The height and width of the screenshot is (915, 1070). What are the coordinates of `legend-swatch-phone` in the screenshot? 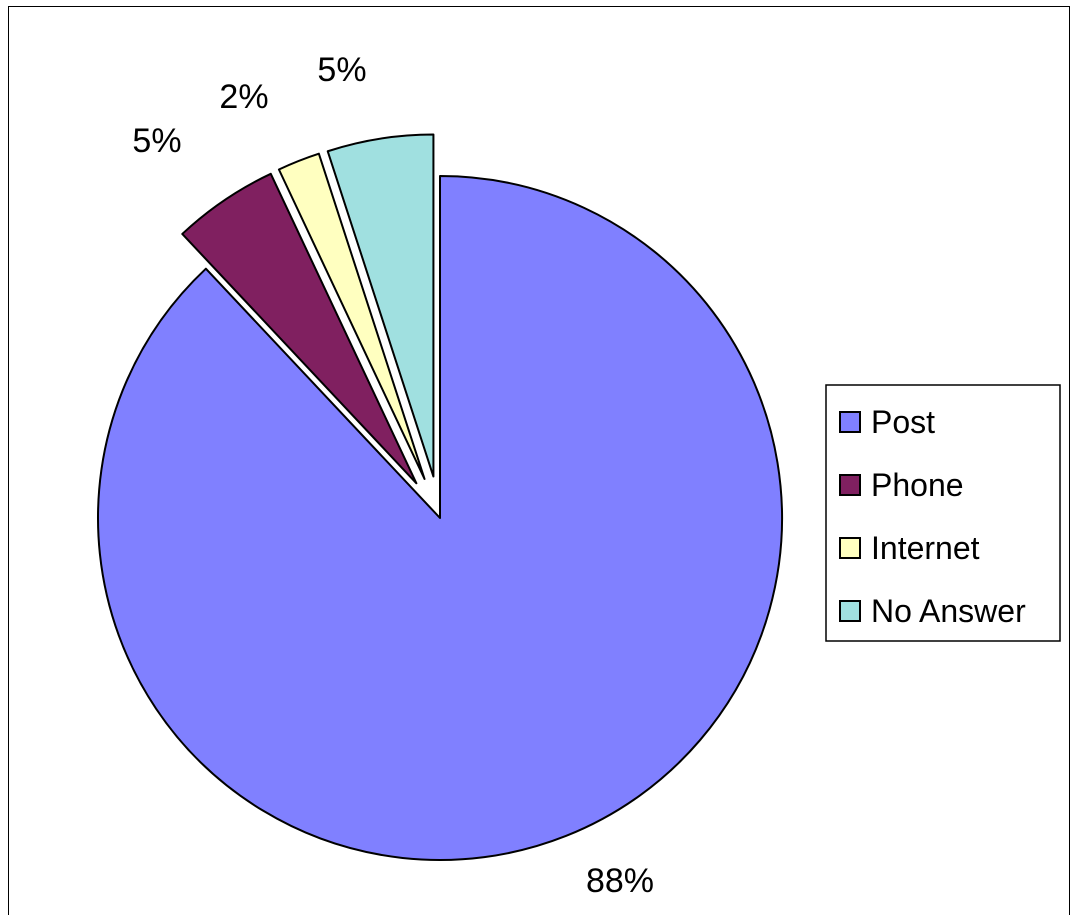 It's located at (850, 485).